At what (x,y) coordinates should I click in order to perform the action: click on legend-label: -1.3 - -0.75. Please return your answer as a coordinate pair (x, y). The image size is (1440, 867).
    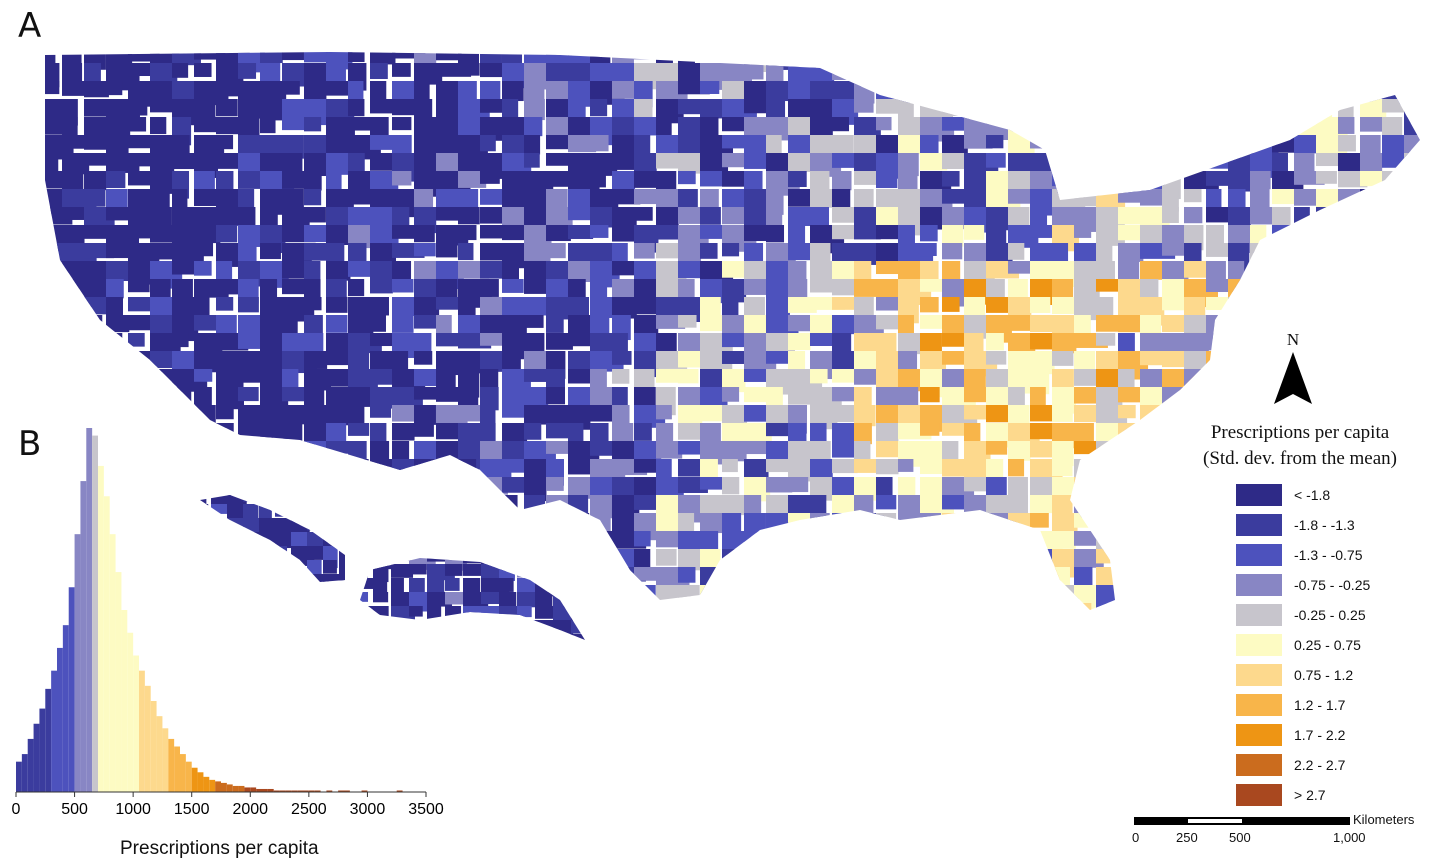
    Looking at the image, I should click on (1328, 555).